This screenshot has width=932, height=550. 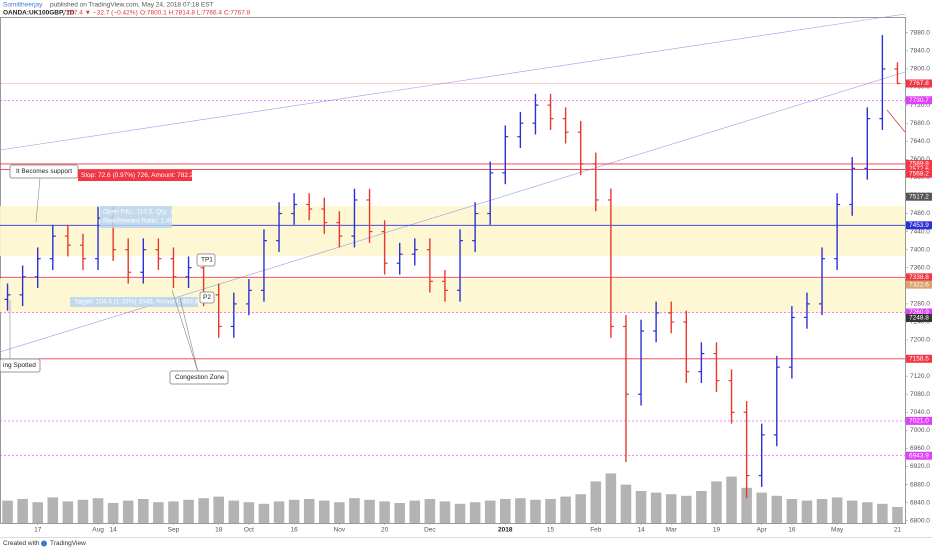 I want to click on x-tick-label: Mar, so click(x=672, y=530).